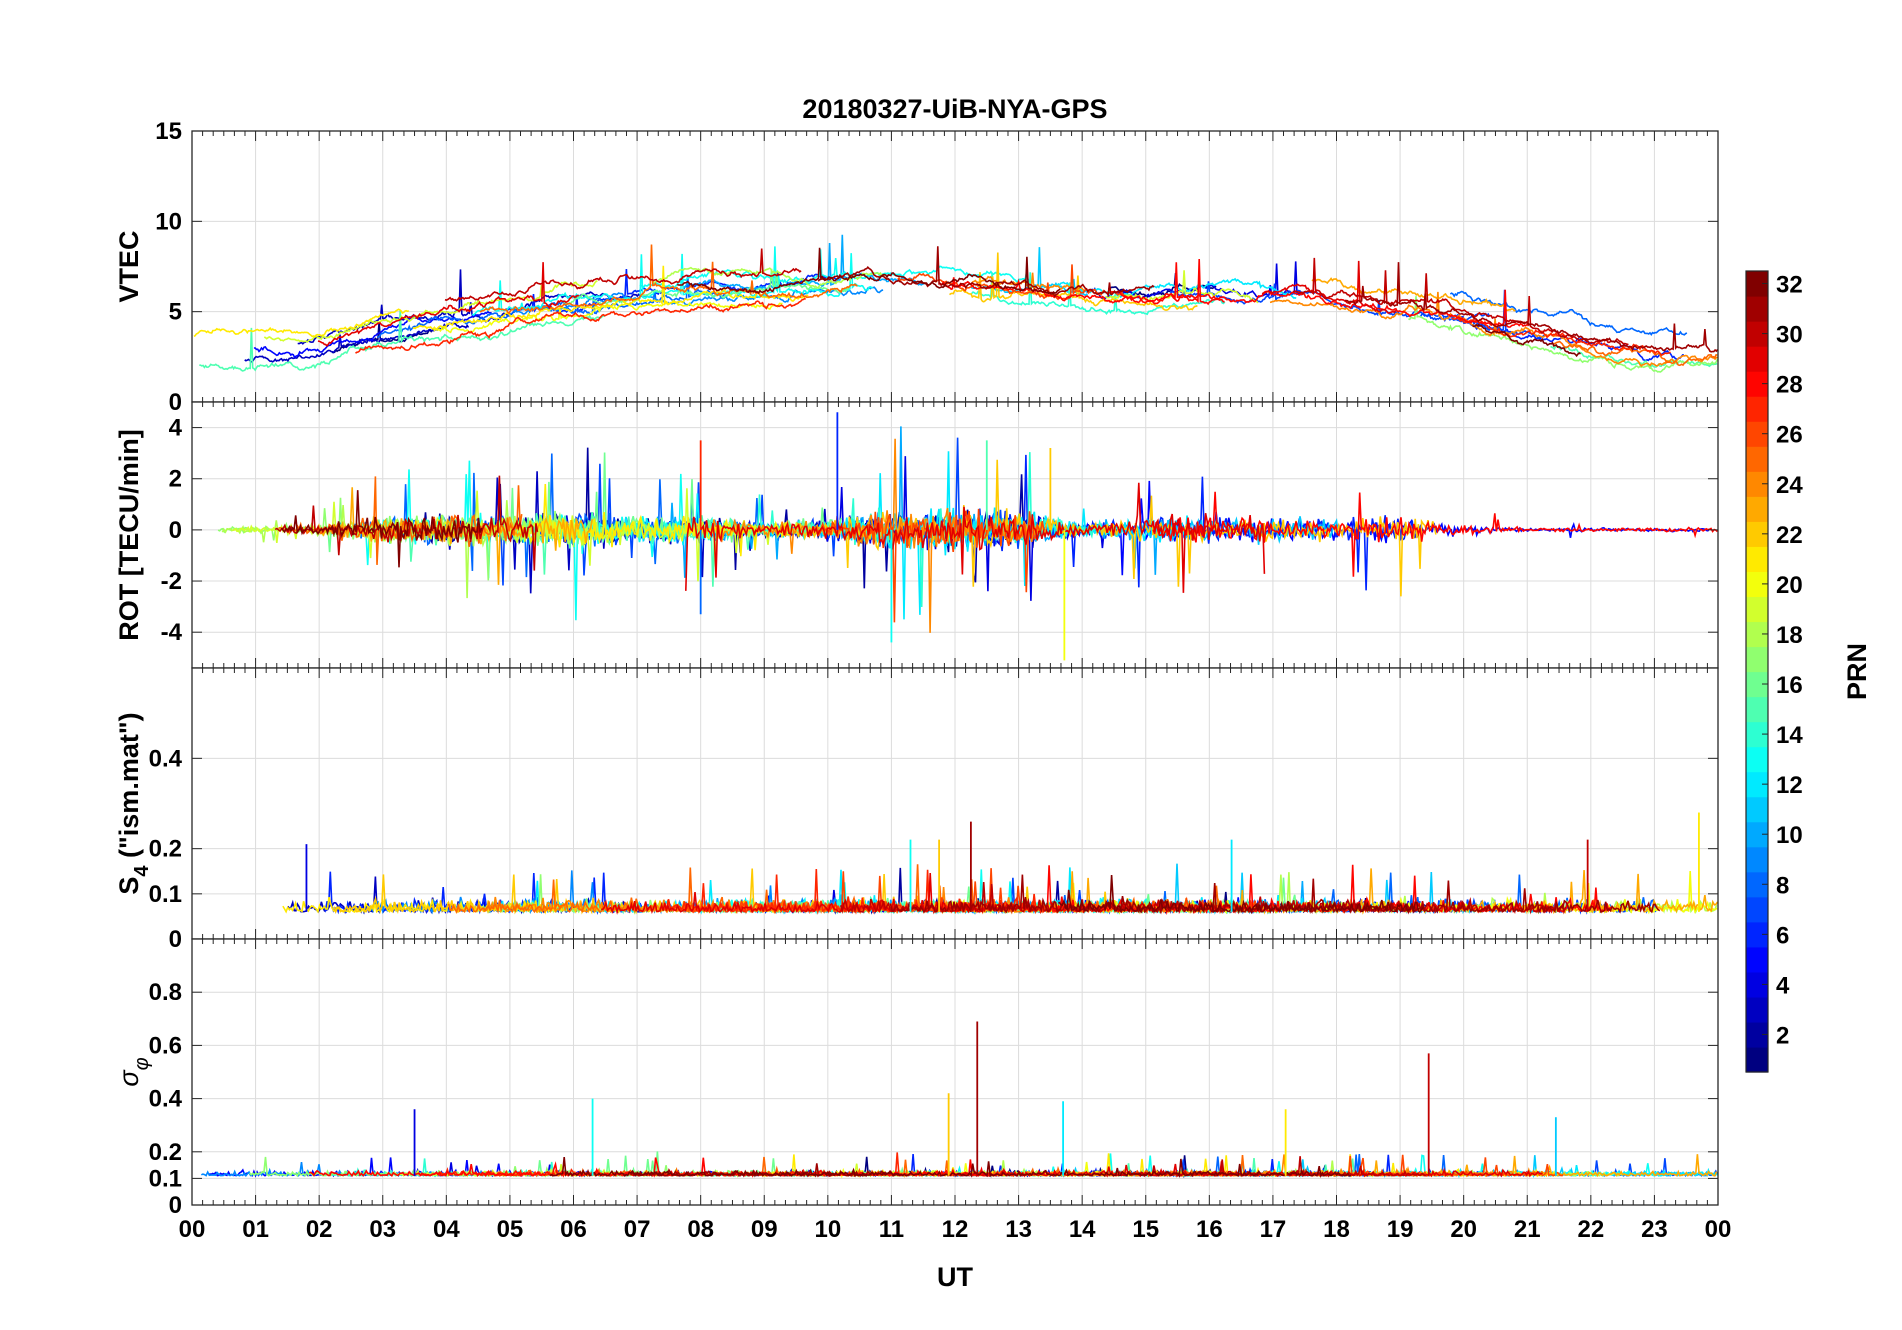 The height and width of the screenshot is (1330, 1902). What do you see at coordinates (1789, 835) in the screenshot?
I see `colorbar-tick-label: 10` at bounding box center [1789, 835].